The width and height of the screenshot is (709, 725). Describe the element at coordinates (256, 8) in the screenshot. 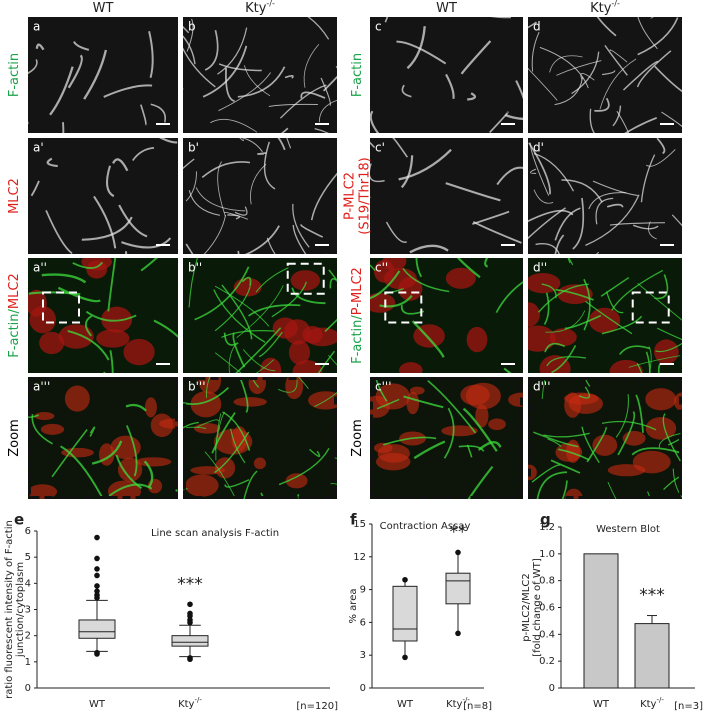

I see `header-text: Kty` at that location.